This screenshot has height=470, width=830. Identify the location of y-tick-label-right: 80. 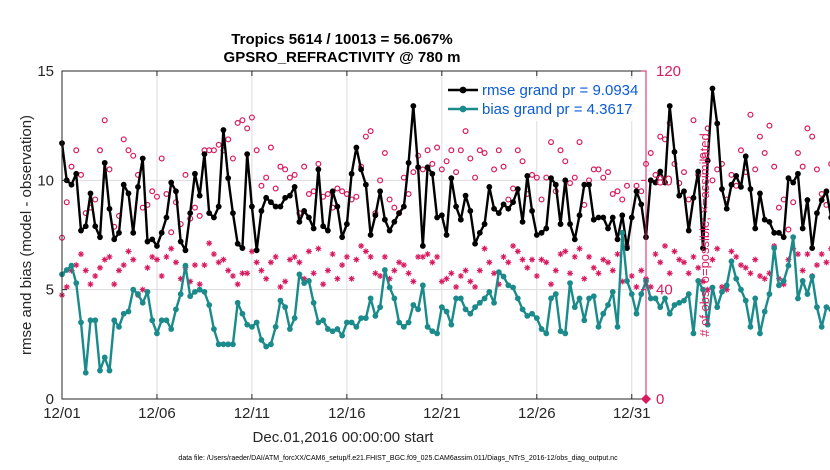
(664, 180).